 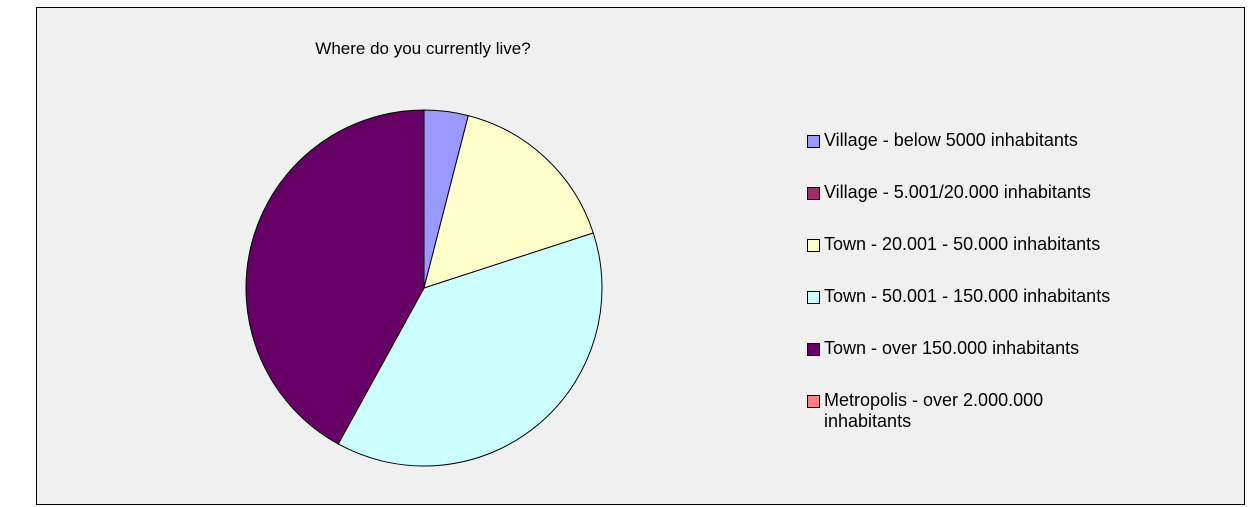 What do you see at coordinates (934, 410) in the screenshot?
I see `legend-label-5: Metropolis - over 2.000.000 inhabitants` at bounding box center [934, 410].